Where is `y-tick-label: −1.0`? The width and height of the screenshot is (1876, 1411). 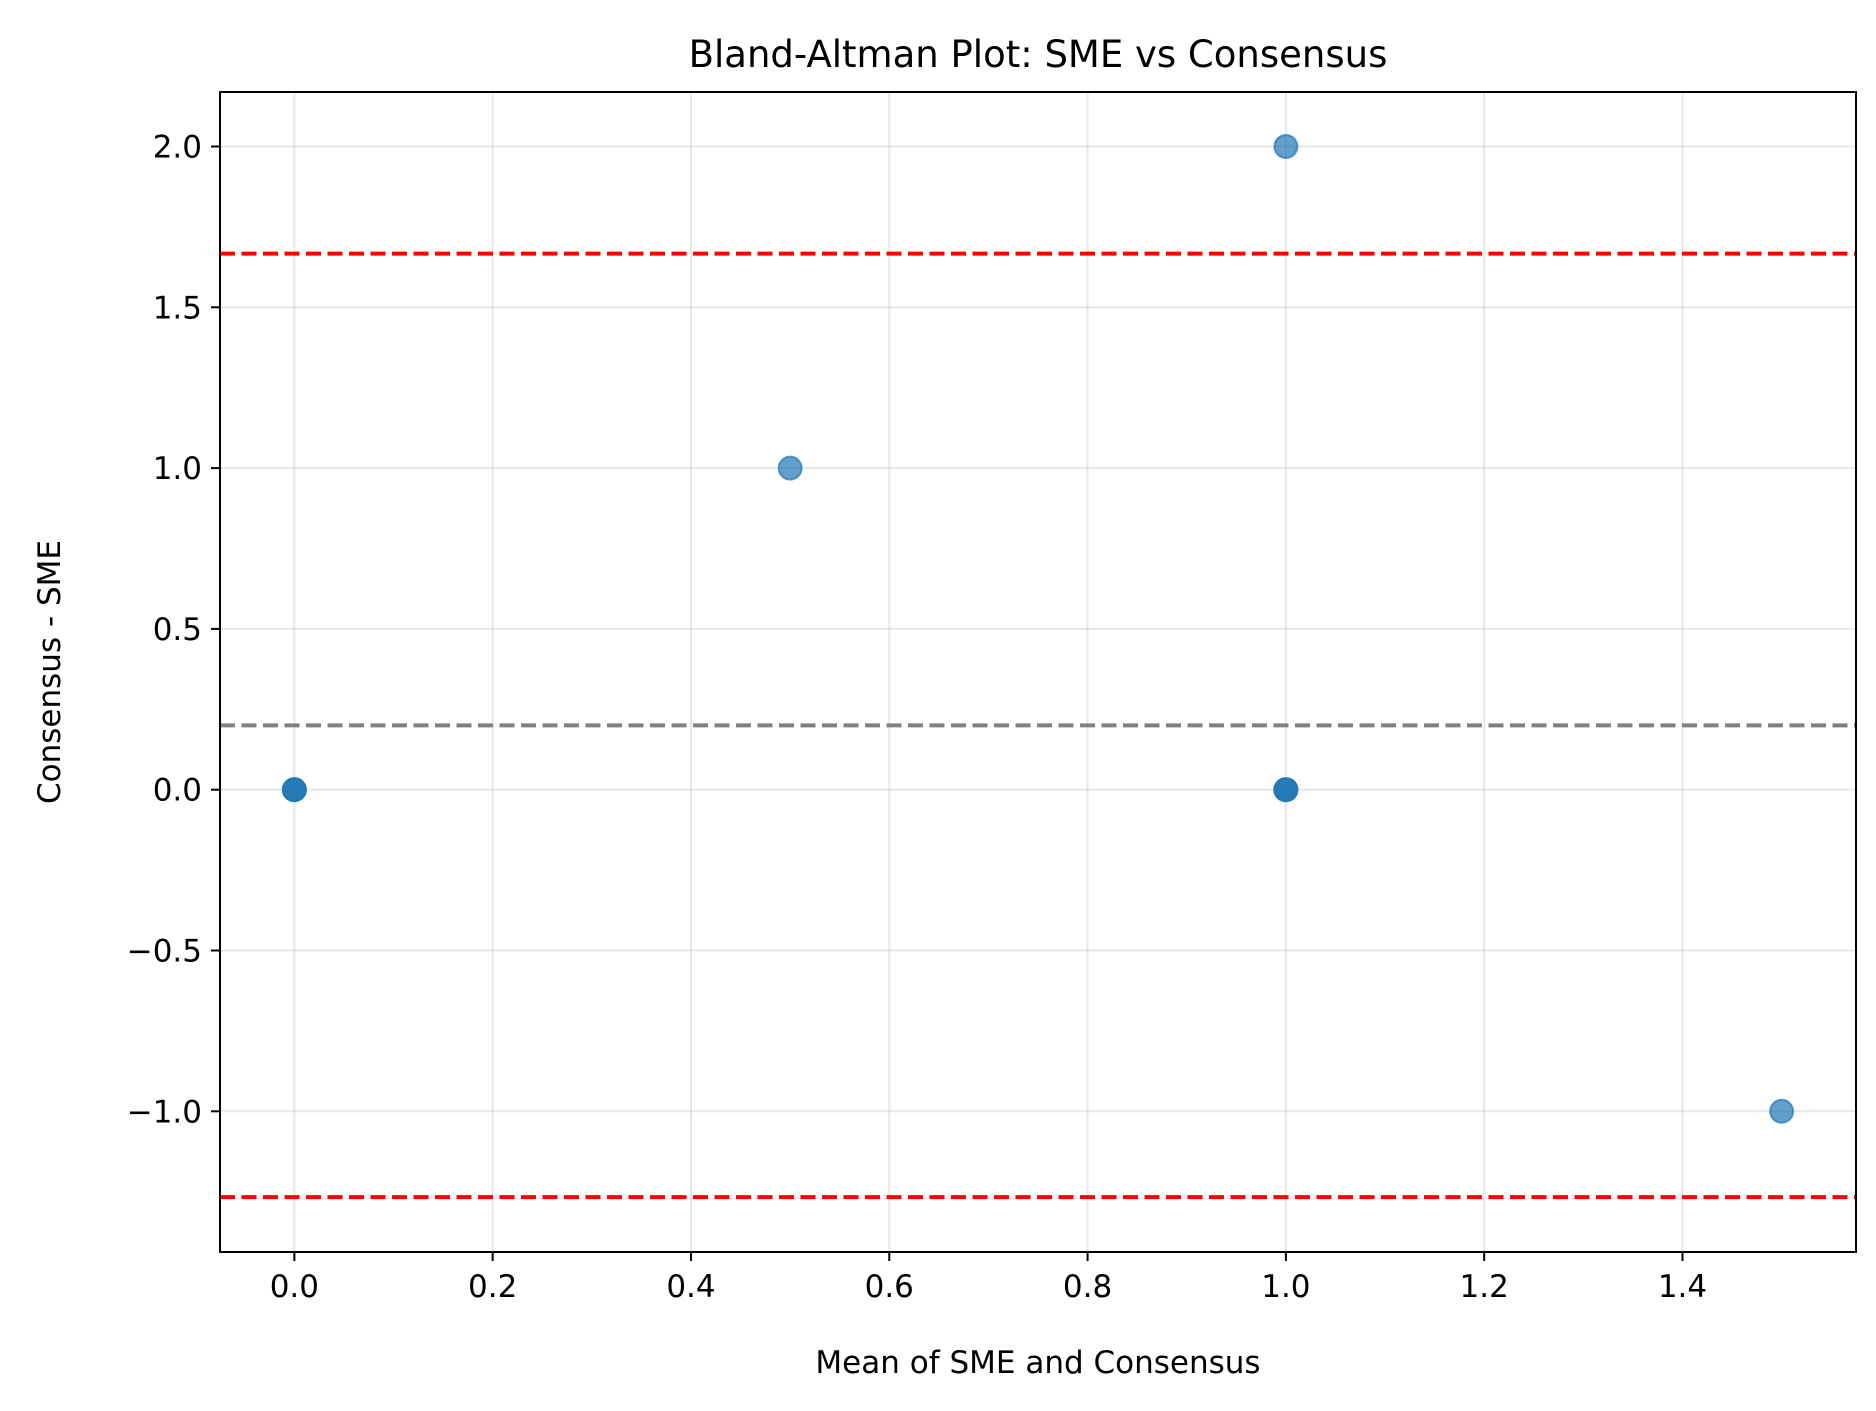
y-tick-label: −1.0 is located at coordinates (164, 1112).